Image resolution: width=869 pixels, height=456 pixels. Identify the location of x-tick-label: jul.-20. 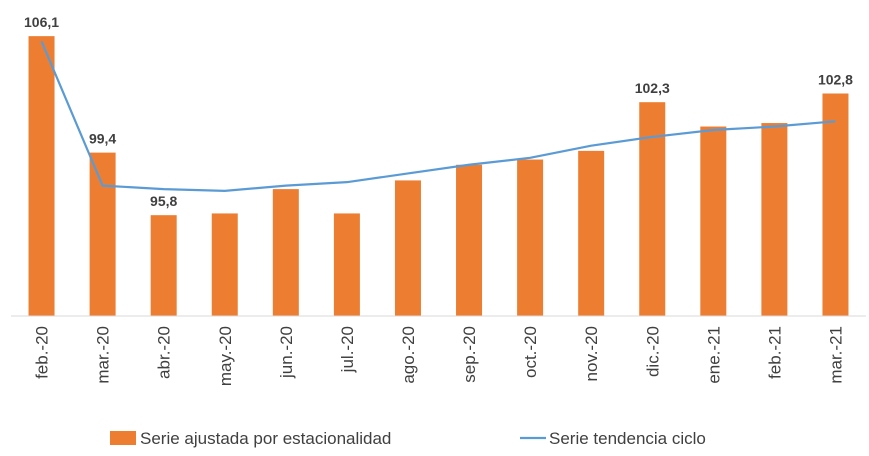
(347, 349).